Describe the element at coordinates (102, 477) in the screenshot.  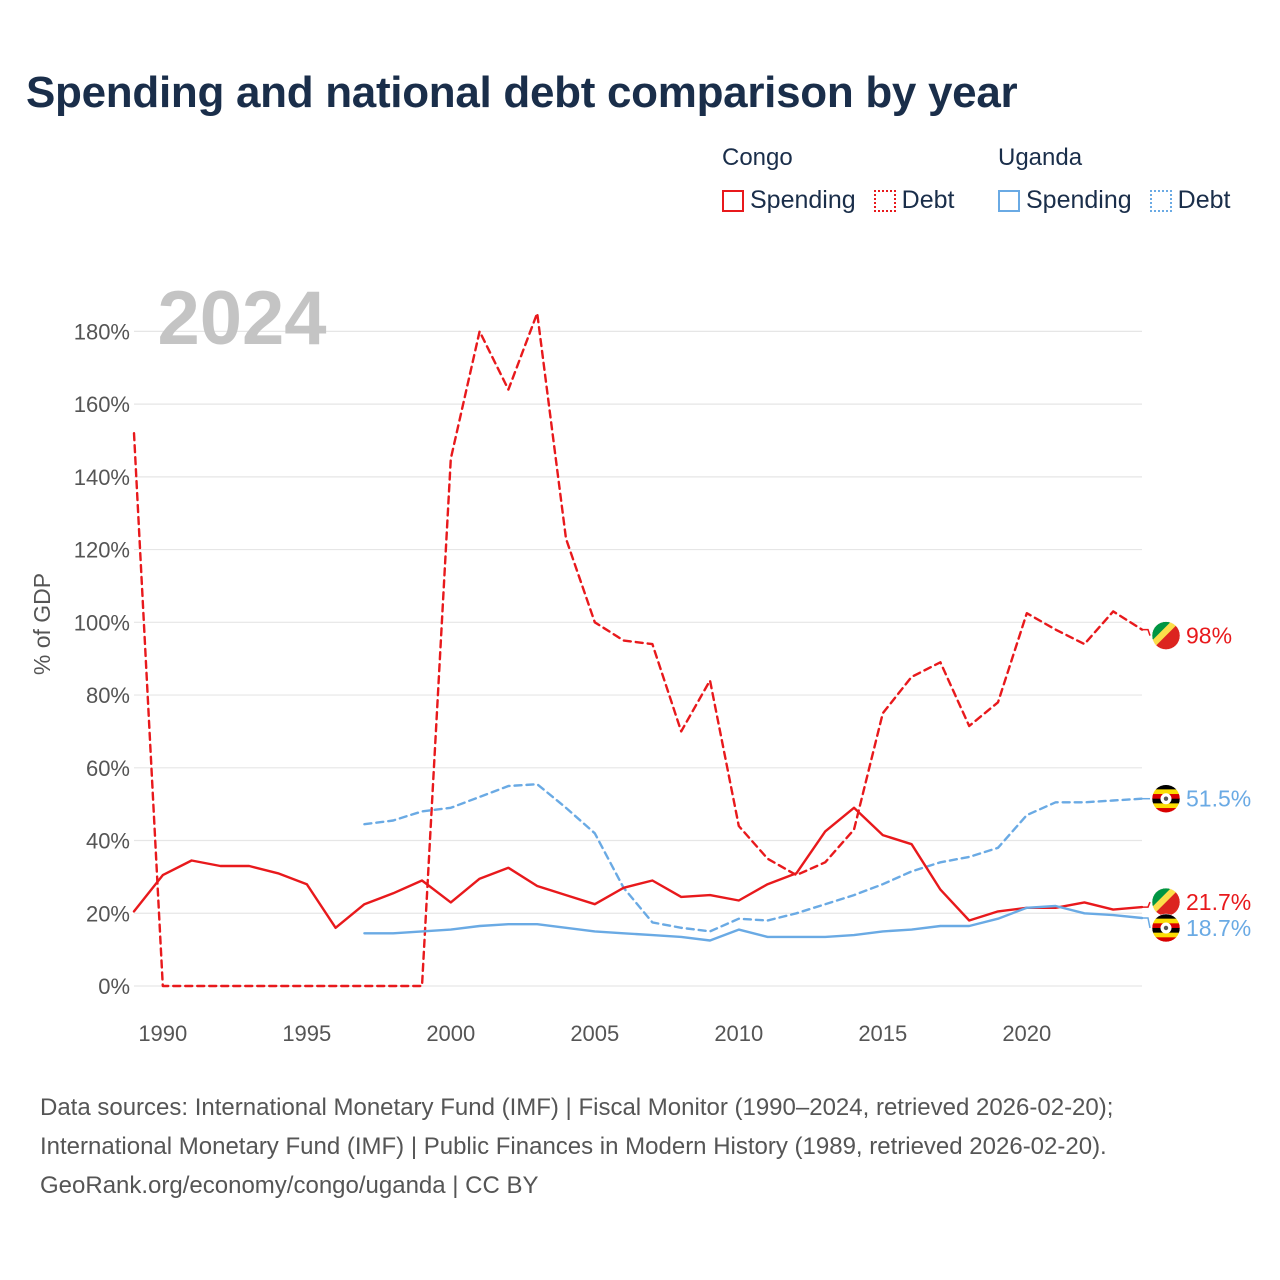
I see `y-tick-label: 140%` at that location.